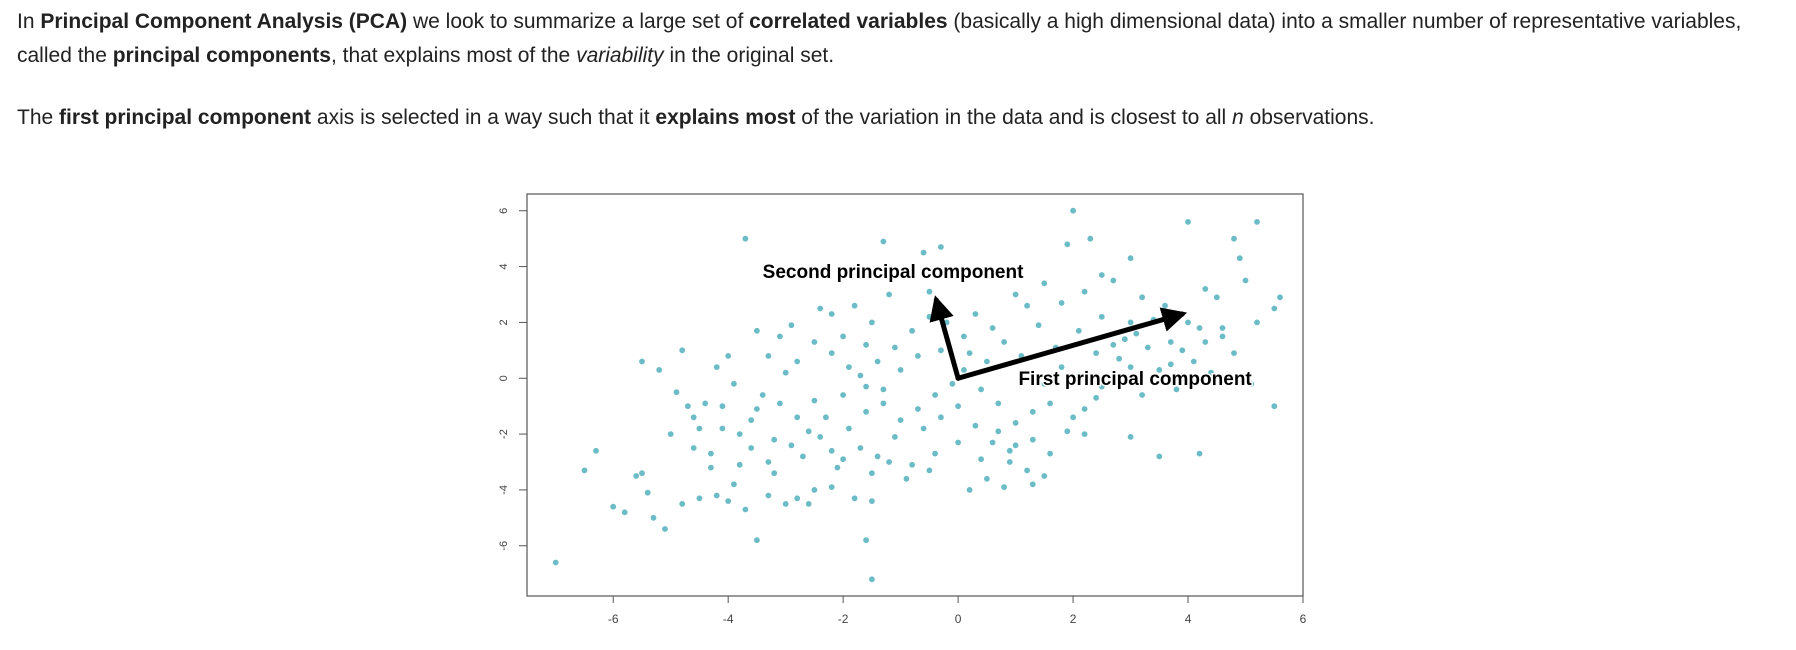 The width and height of the screenshot is (1796, 650). I want to click on text-run: in the original set., so click(749, 55).